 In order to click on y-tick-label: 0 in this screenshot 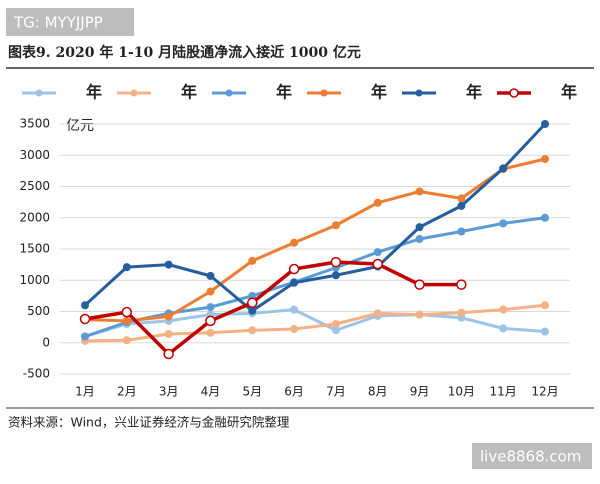, I will do `click(46, 342)`.